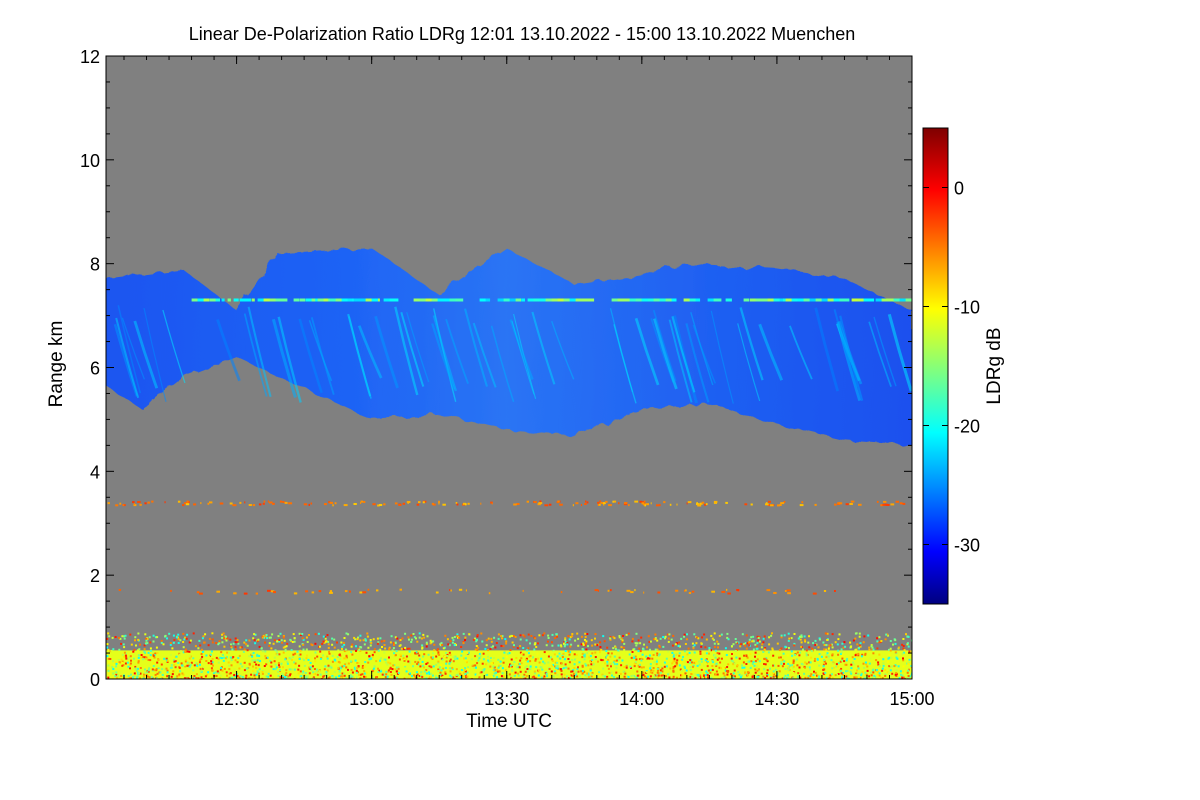  What do you see at coordinates (95, 680) in the screenshot?
I see `y-tick-label: 0` at bounding box center [95, 680].